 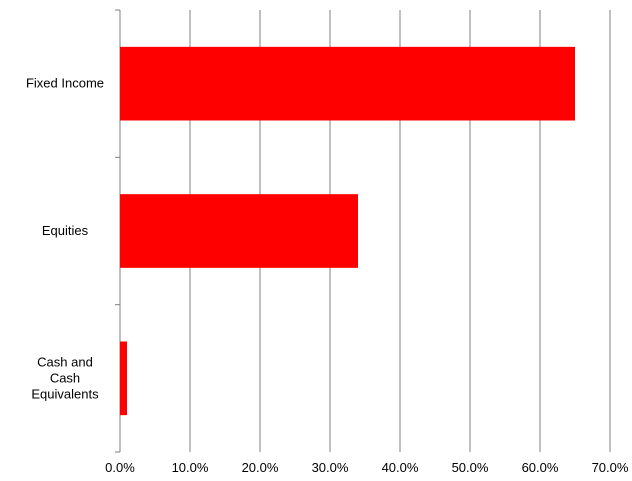 What do you see at coordinates (65, 83) in the screenshot?
I see `category-label-0: Fixed Income` at bounding box center [65, 83].